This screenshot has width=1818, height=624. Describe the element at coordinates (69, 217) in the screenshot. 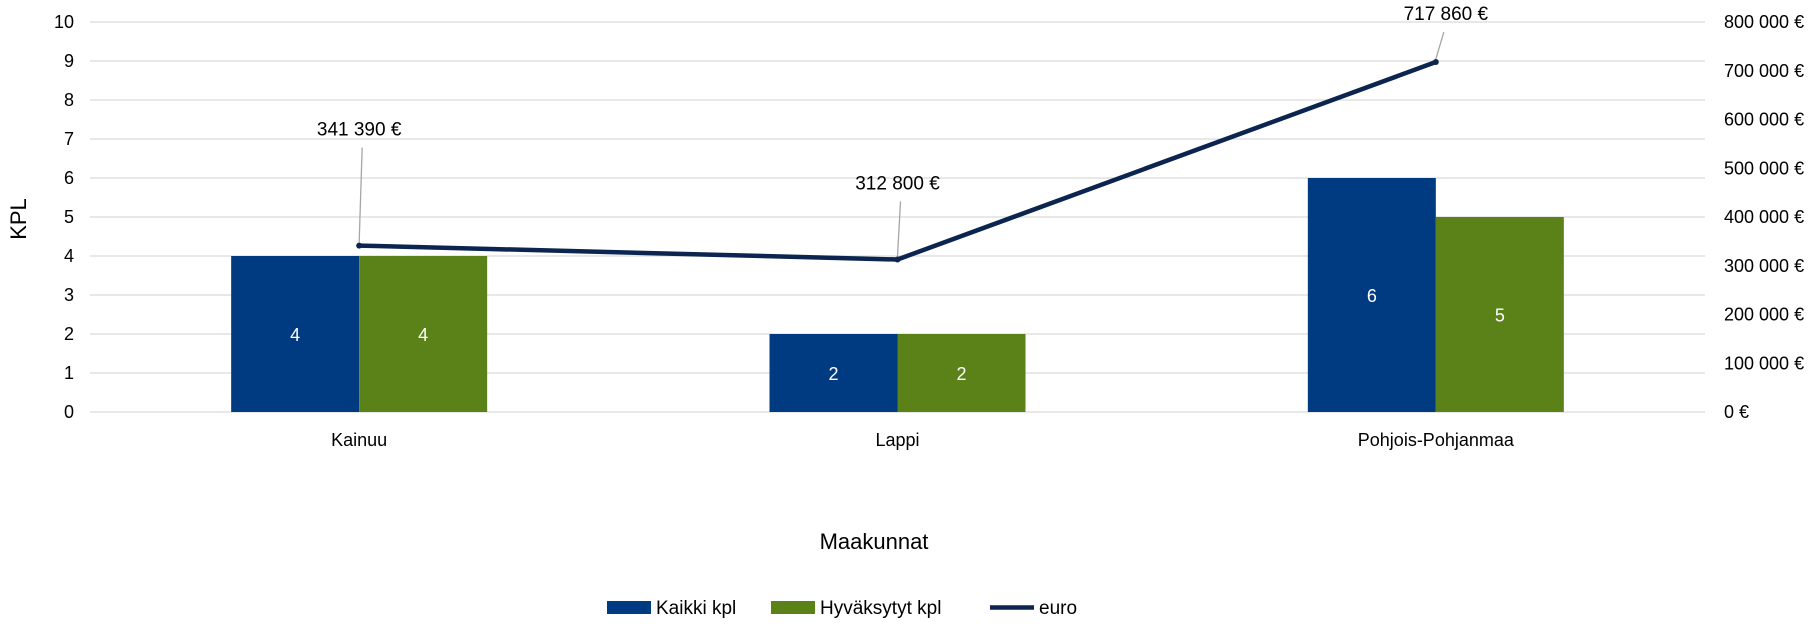

I see `y-tick-label: 5` at that location.